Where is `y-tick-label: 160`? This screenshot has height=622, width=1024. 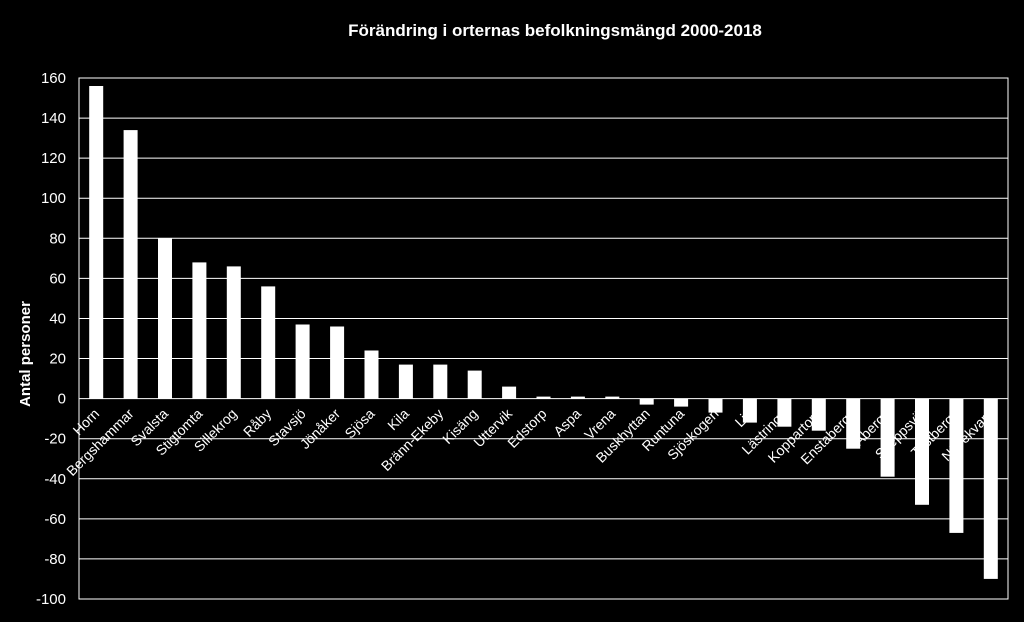 y-tick-label: 160 is located at coordinates (53, 78).